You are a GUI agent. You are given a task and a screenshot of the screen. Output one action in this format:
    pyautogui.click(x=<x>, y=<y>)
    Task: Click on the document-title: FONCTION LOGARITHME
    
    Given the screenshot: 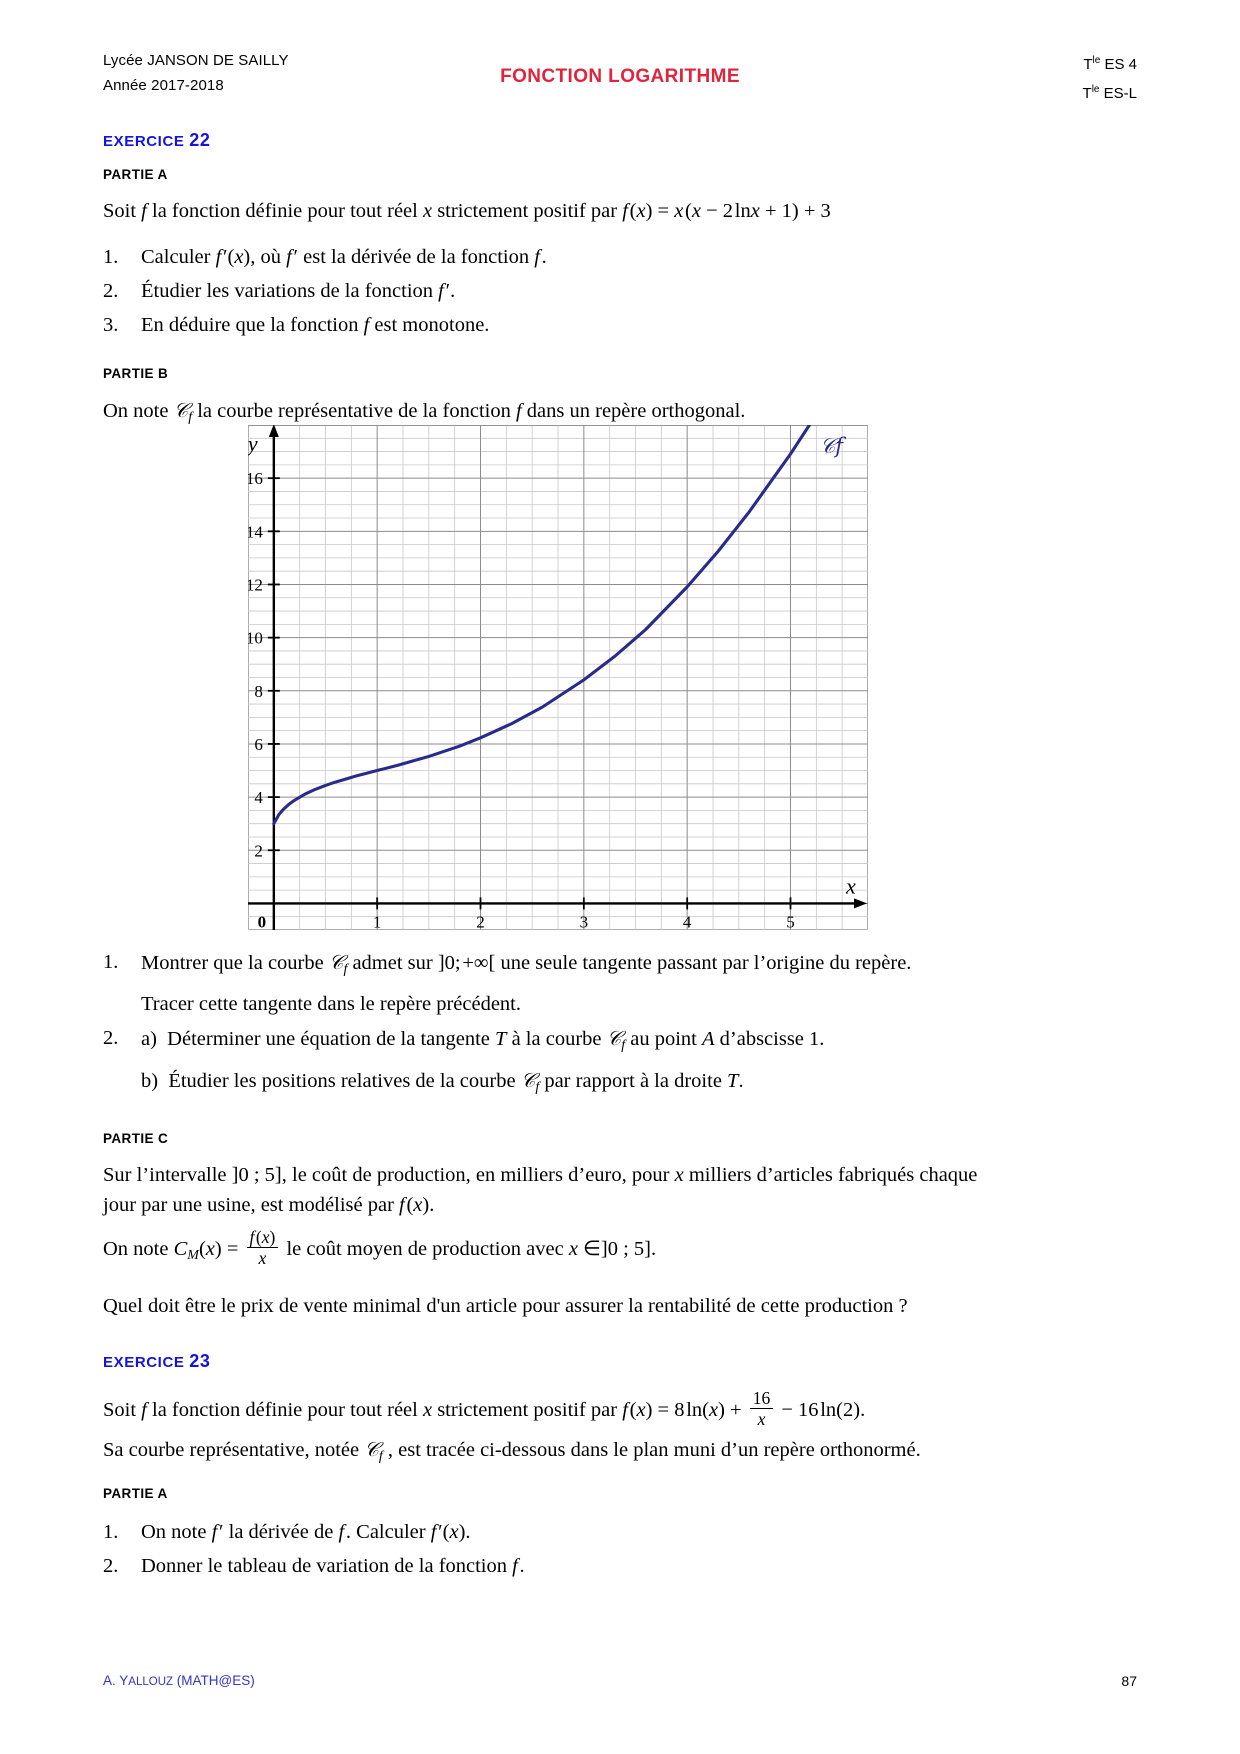 What is the action you would take?
    pyautogui.click(x=620, y=76)
    